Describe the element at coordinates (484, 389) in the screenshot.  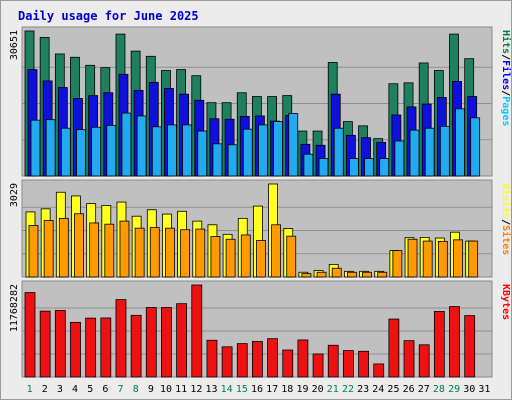
I see `x-tick-label-day-31: 31` at that location.